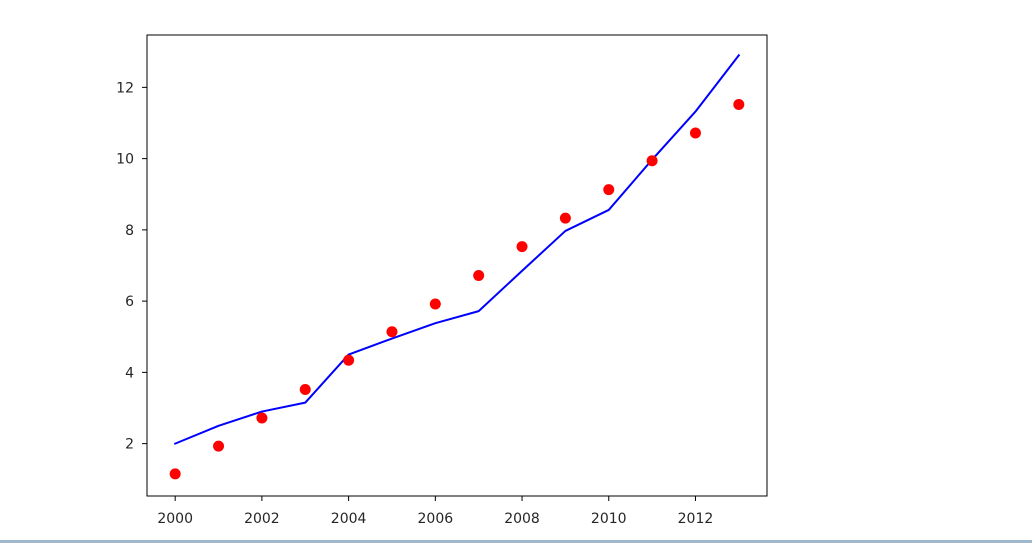 The image size is (1032, 543). Describe the element at coordinates (125, 160) in the screenshot. I see `y-tick-label-4: 10` at that location.